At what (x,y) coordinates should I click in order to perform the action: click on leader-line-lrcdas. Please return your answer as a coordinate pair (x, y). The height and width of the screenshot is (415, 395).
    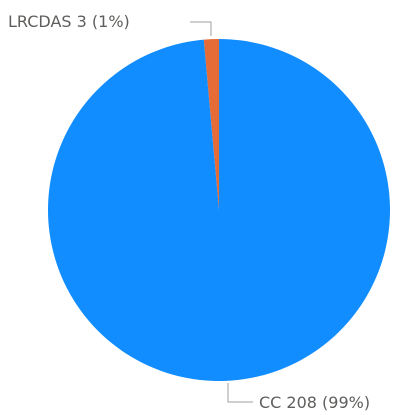
    Looking at the image, I should click on (201, 28).